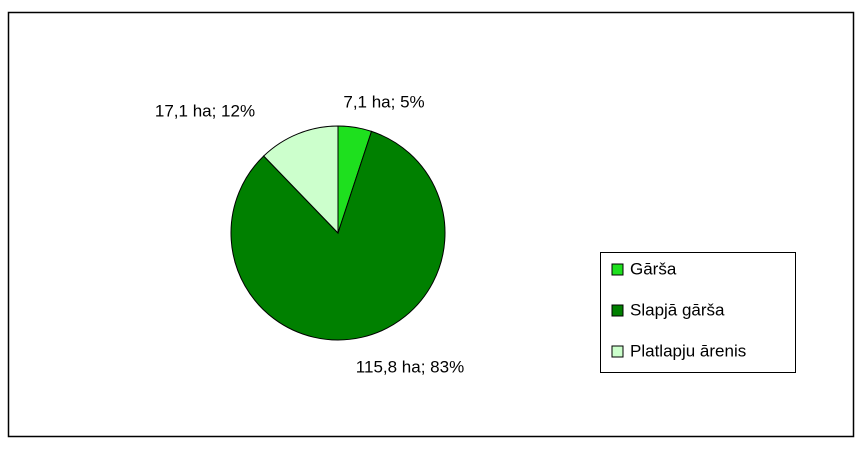 This screenshot has height=453, width=861. What do you see at coordinates (653, 268) in the screenshot?
I see `legend-label: Gārša` at bounding box center [653, 268].